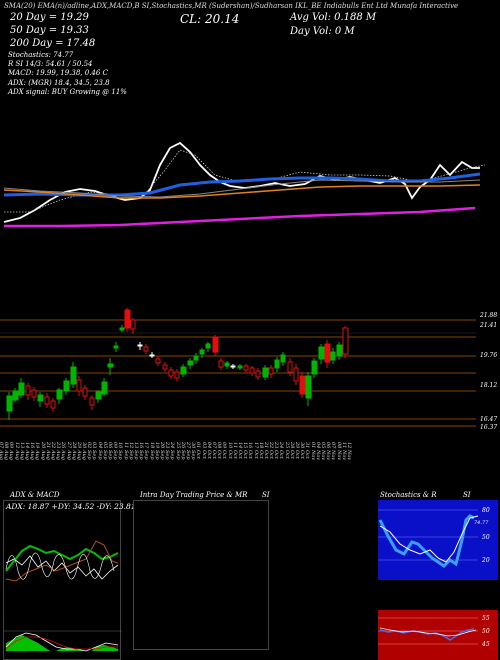  I want to click on orange-ema-line, so click(242, 191).